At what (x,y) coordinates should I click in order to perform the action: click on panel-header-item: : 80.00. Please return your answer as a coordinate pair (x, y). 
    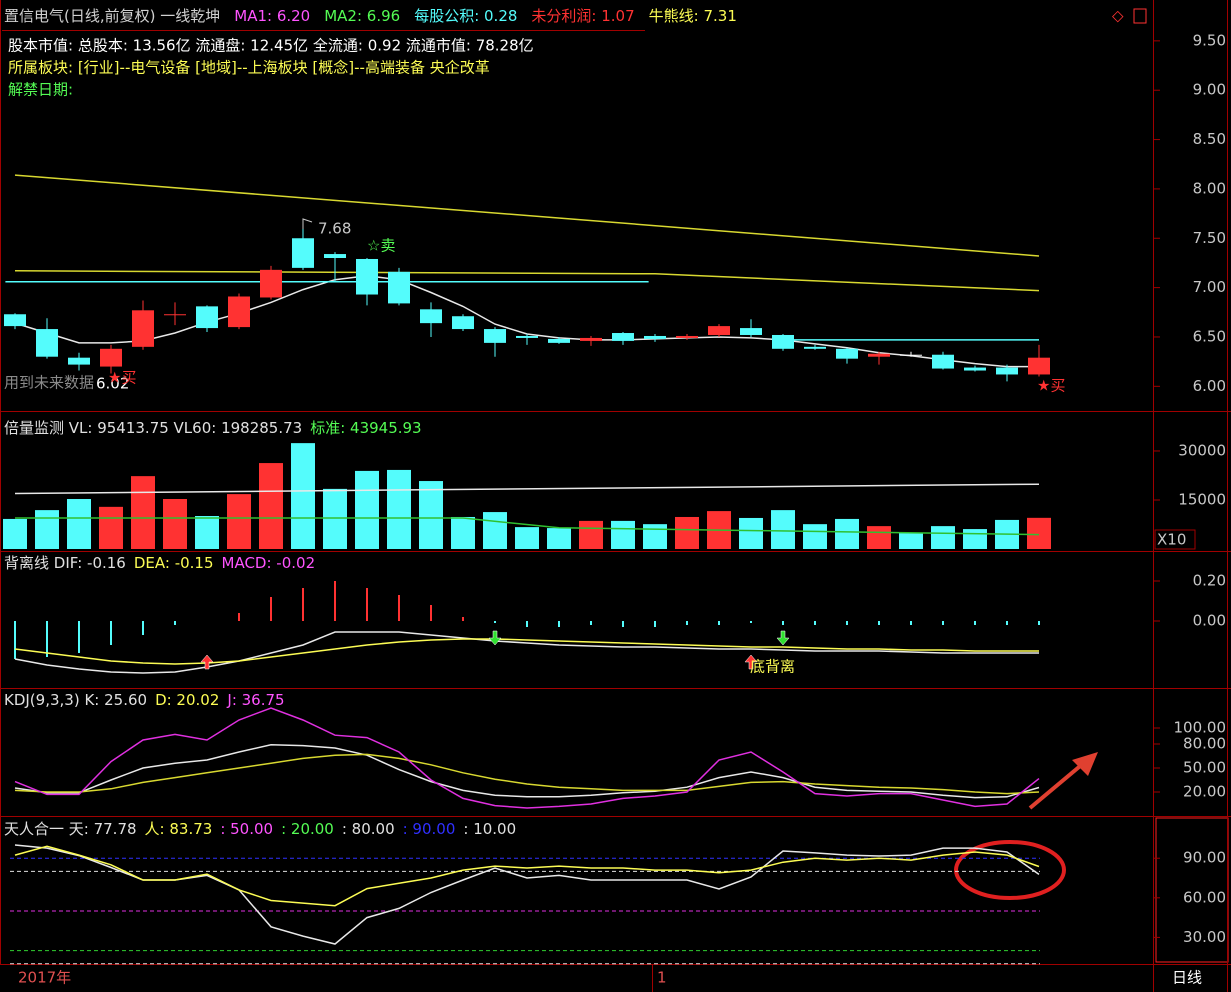
    Looking at the image, I should click on (368, 829).